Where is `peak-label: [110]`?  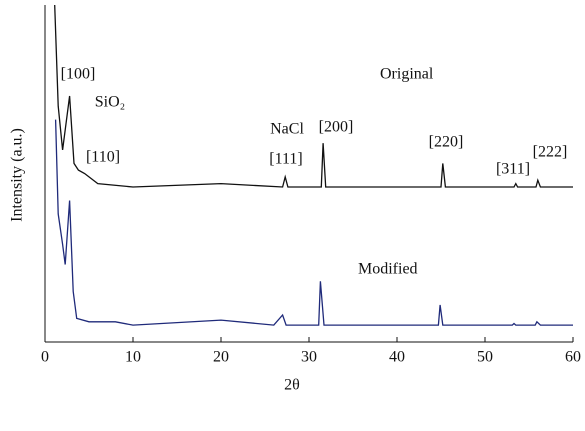
peak-label: [110] is located at coordinates (103, 157).